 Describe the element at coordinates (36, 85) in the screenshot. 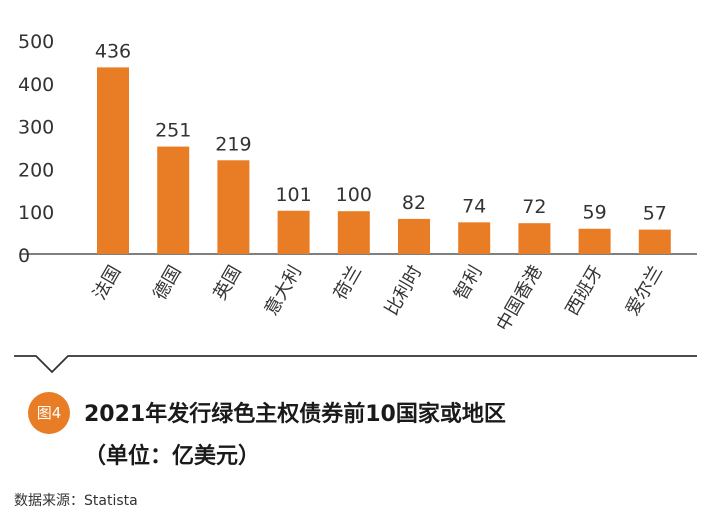

I see `y-tick-label: 400` at that location.